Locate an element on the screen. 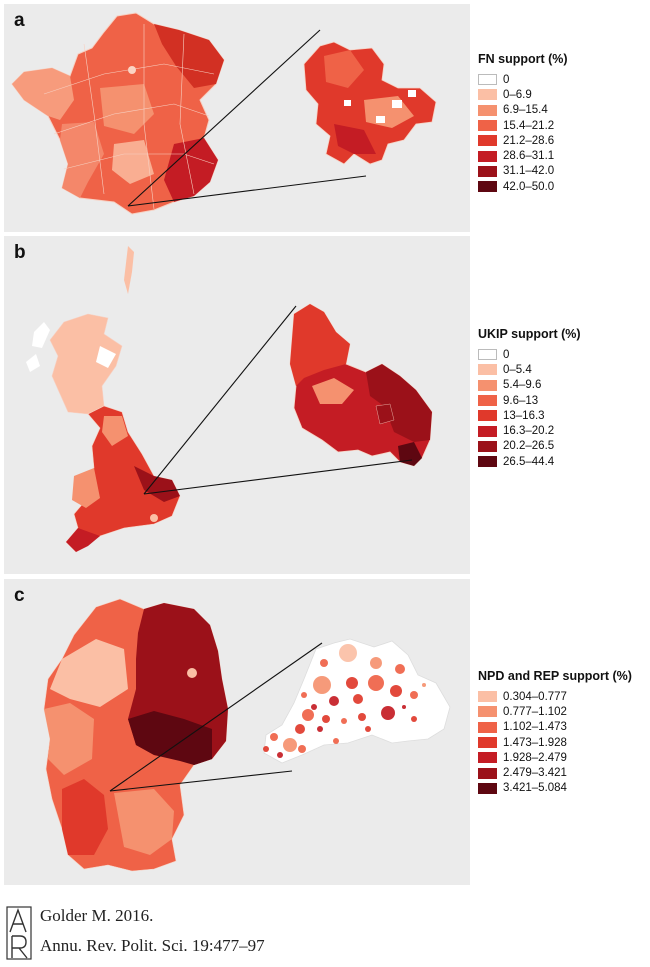  legend-label: 9.6–13 is located at coordinates (521, 400).